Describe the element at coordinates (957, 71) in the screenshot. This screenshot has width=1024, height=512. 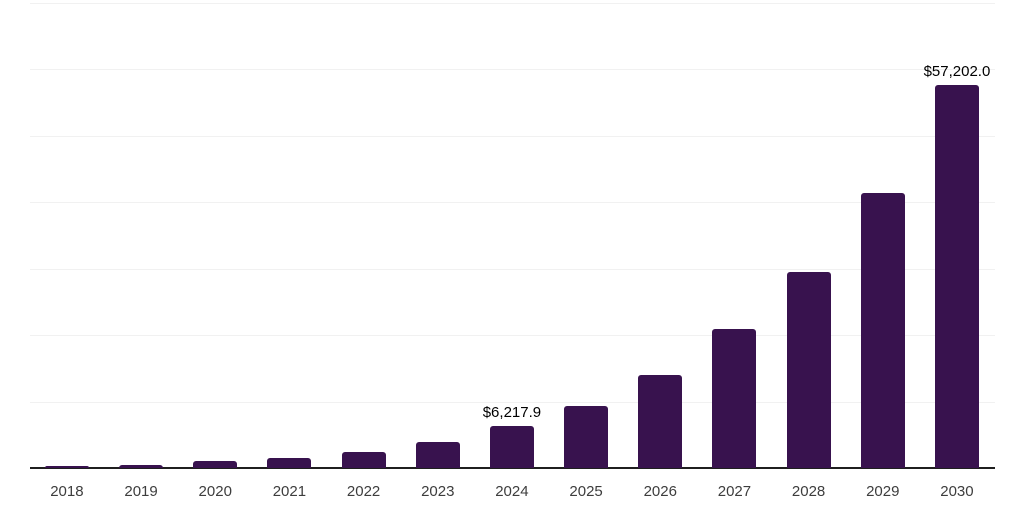
I see `value-label-2030: $57,202.0` at that location.